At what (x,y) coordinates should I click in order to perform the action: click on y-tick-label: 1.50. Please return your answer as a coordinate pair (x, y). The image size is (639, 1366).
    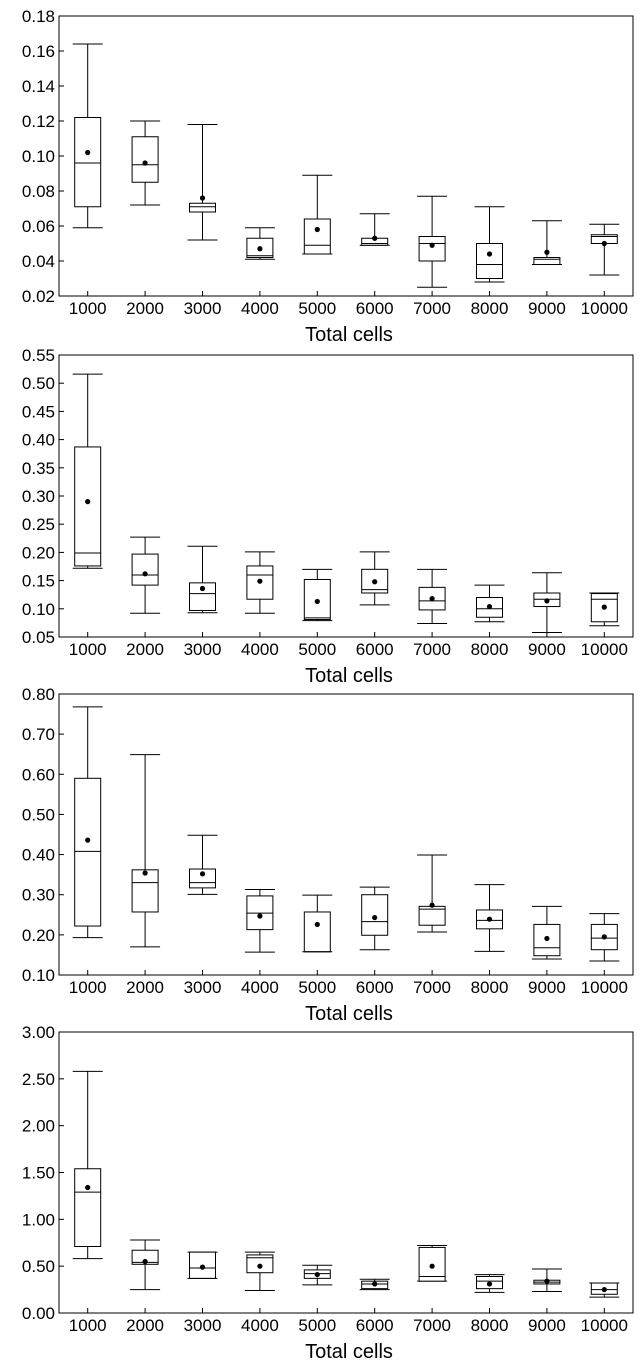
    Looking at the image, I should click on (38, 1173).